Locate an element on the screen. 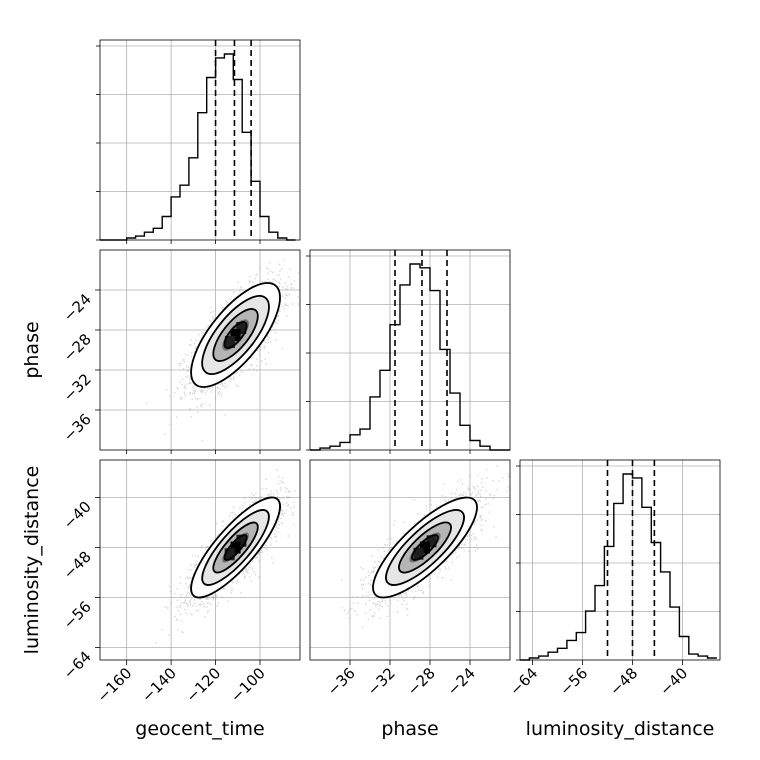 This screenshot has height=760, width=760. x-tick-label: −24 is located at coordinates (461, 681).